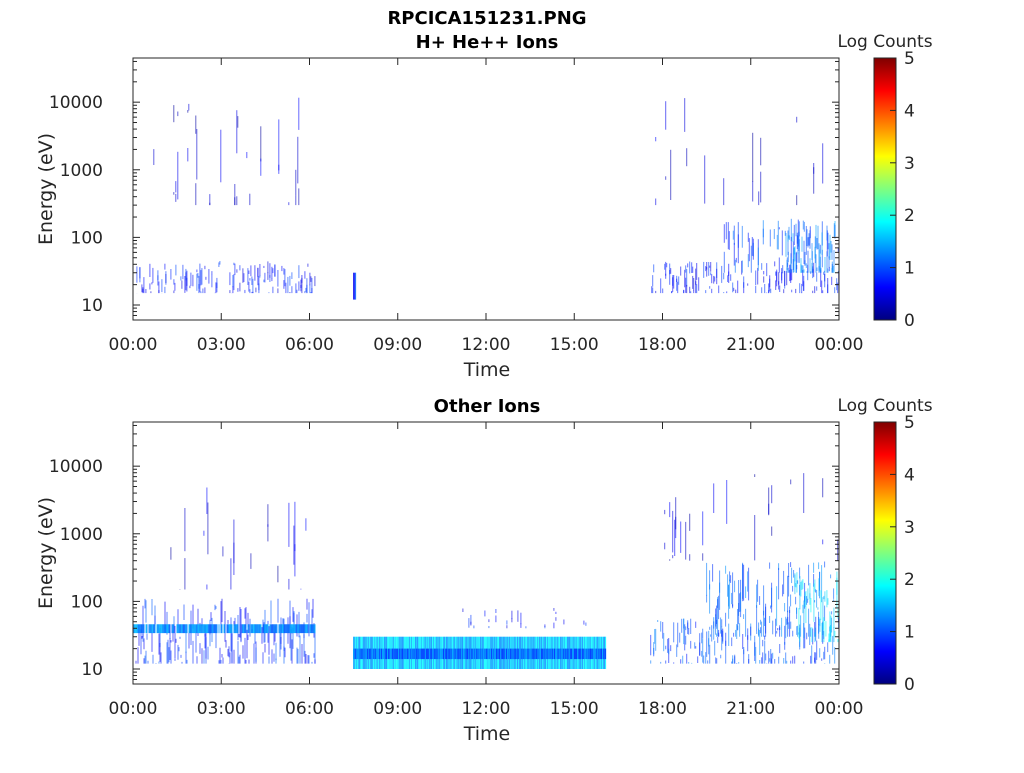  Describe the element at coordinates (486, 18) in the screenshot. I see `figure-title: RPCICA151231.PNG` at that location.